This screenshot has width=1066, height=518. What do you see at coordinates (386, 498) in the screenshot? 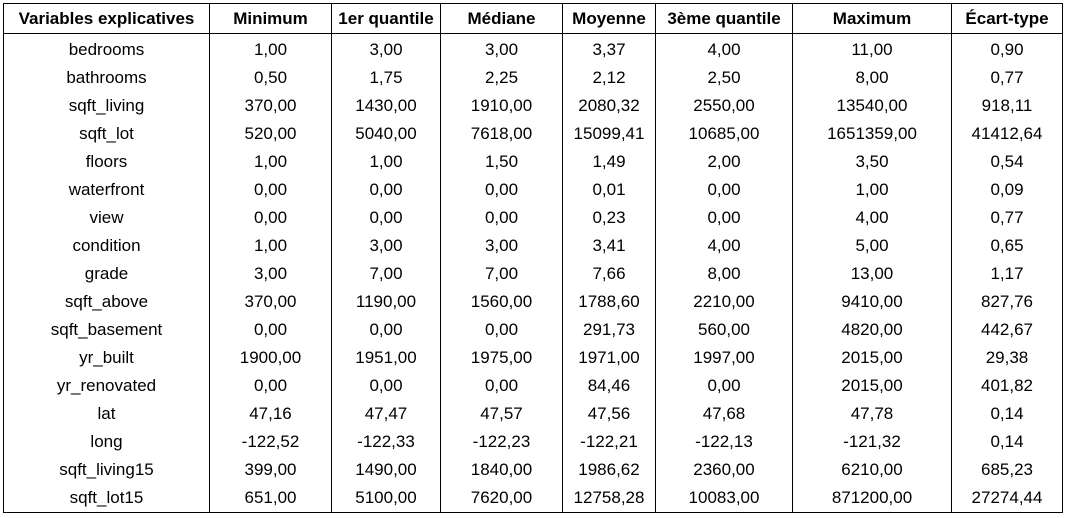
I see `stat-value-cell: 5100,00` at bounding box center [386, 498].